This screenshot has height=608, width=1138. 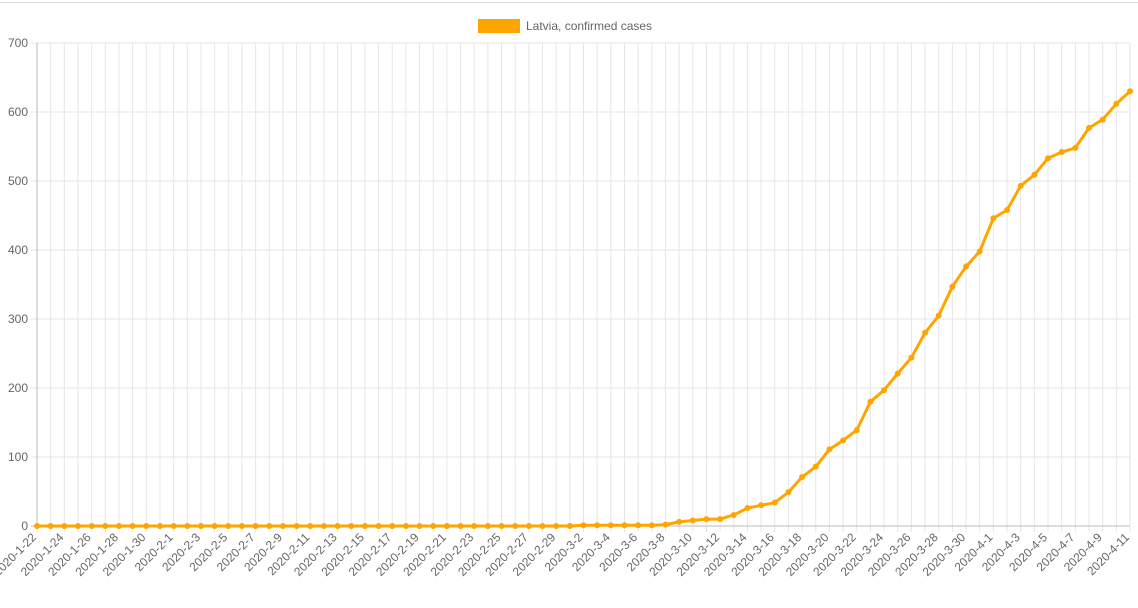 What do you see at coordinates (18, 112) in the screenshot?
I see `y-tick-label: 600` at bounding box center [18, 112].